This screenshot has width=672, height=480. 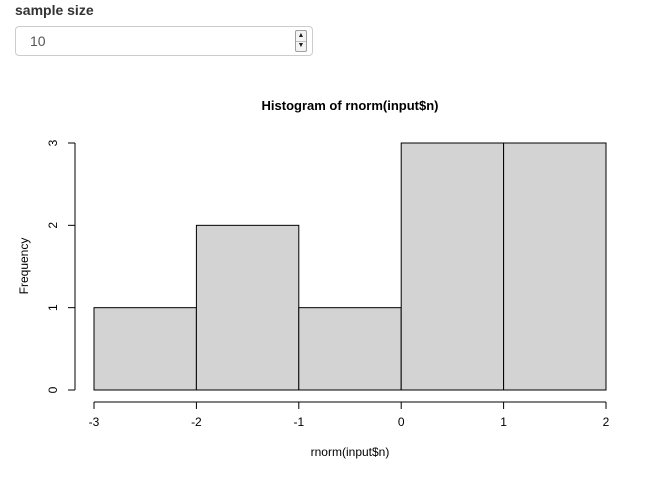 What do you see at coordinates (53, 142) in the screenshot?
I see `y-tick-label: 3` at bounding box center [53, 142].